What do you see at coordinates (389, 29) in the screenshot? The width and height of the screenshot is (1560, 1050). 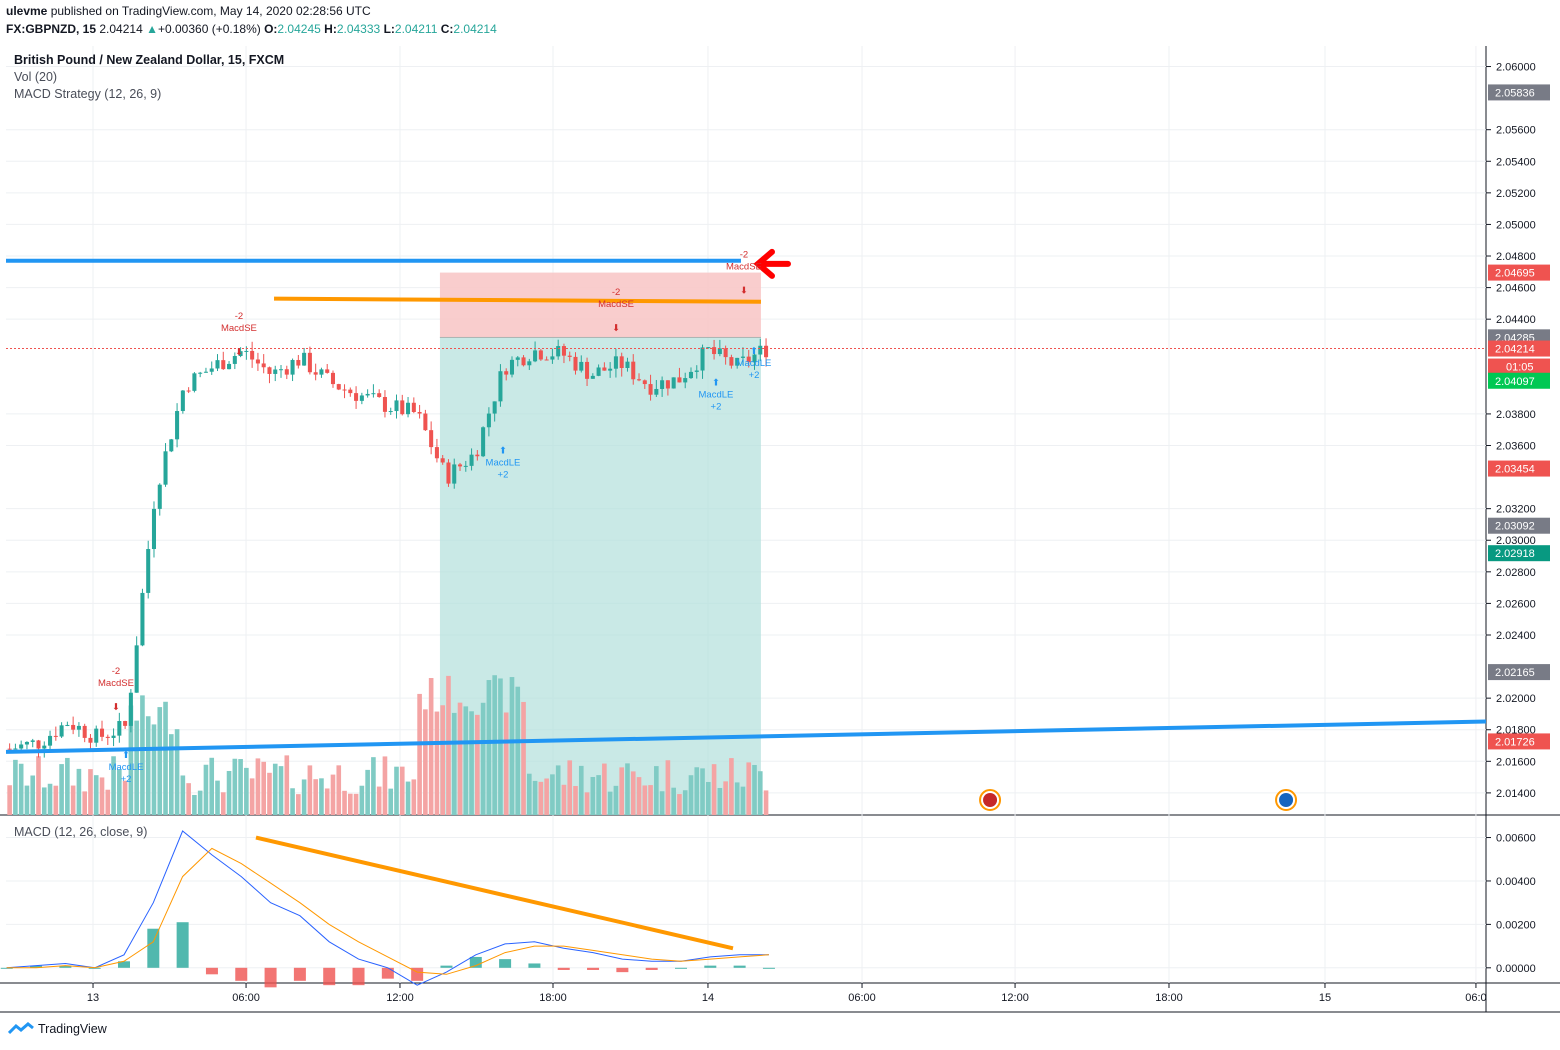 I see `low-label: L:` at bounding box center [389, 29].